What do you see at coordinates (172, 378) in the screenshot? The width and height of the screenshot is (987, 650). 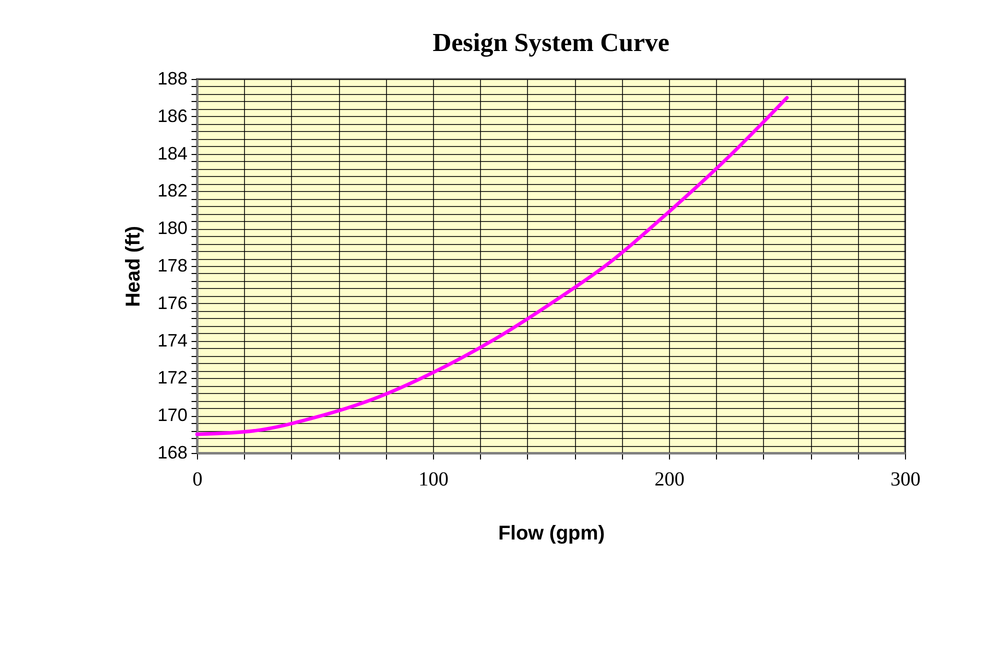 I see `y-tick-label: 172` at bounding box center [172, 378].